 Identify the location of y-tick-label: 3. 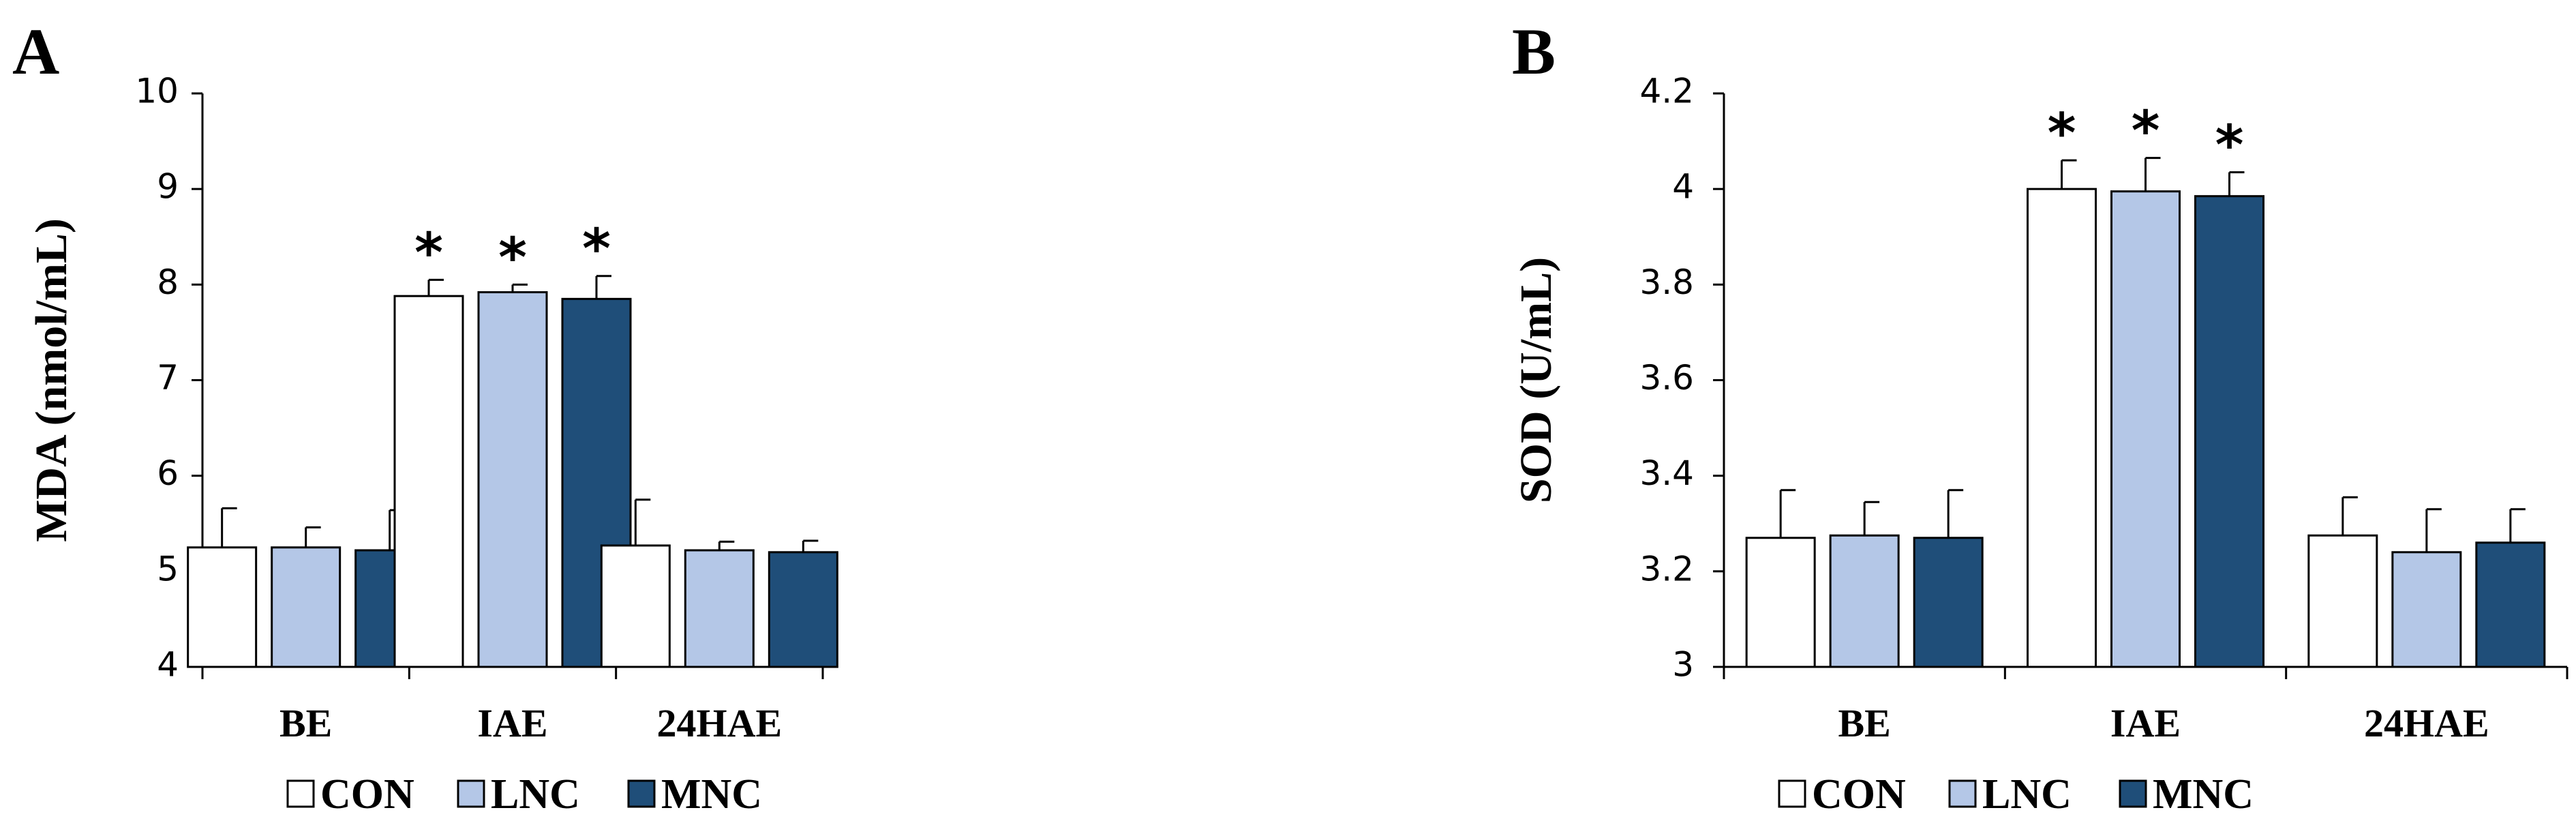
(1683, 665).